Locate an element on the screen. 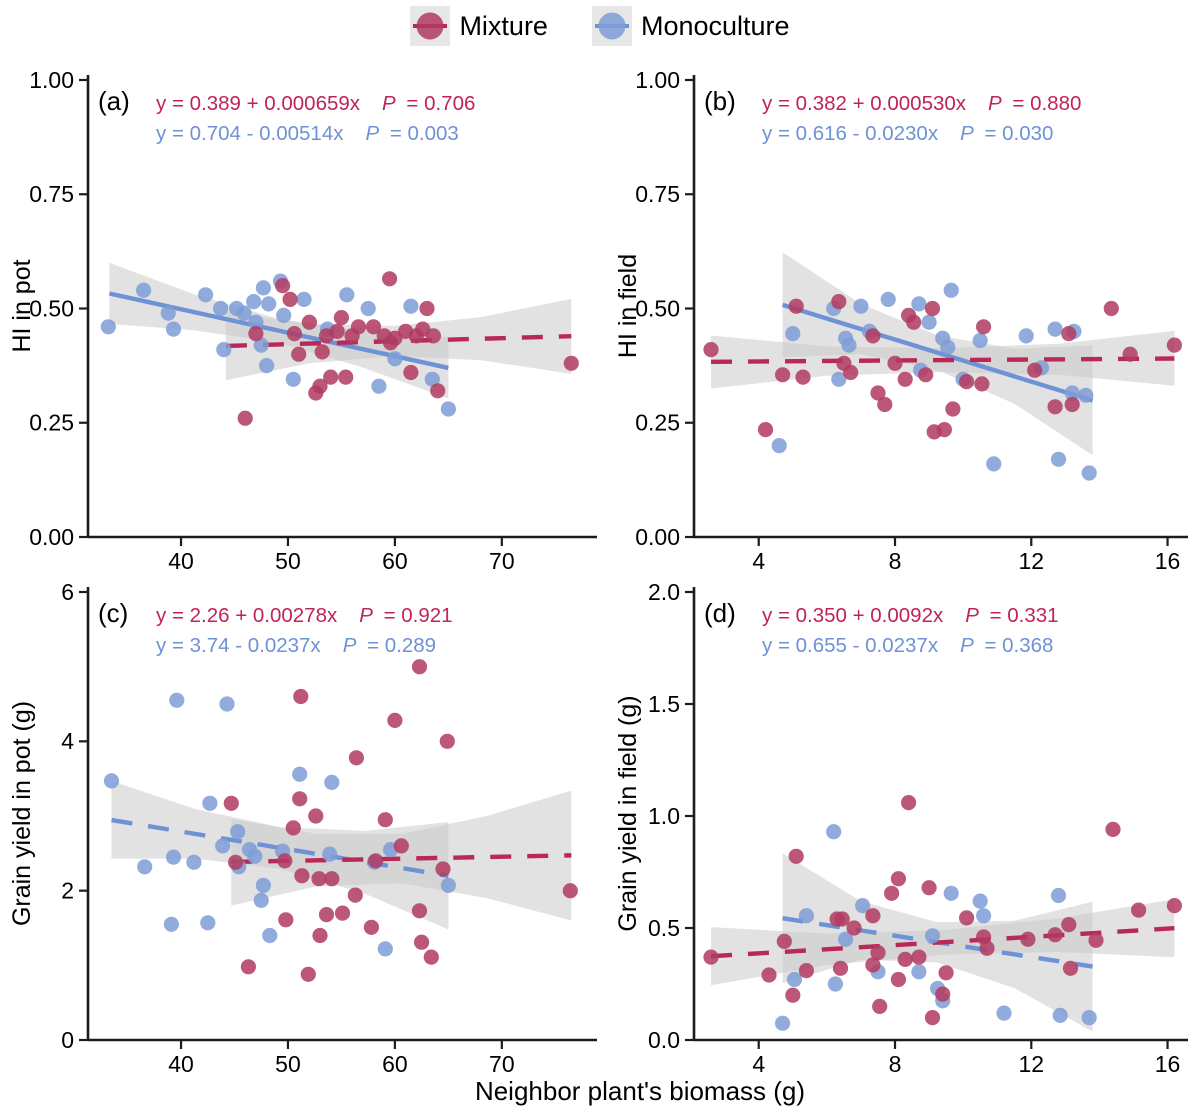 This screenshot has width=1200, height=1112. monoculture-key-icon is located at coordinates (611, 26).